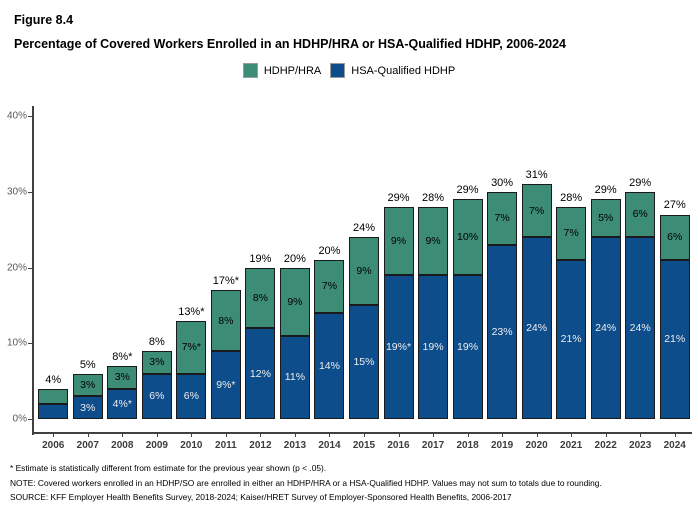 The image size is (698, 525). I want to click on y-axis-line, so click(33, 270).